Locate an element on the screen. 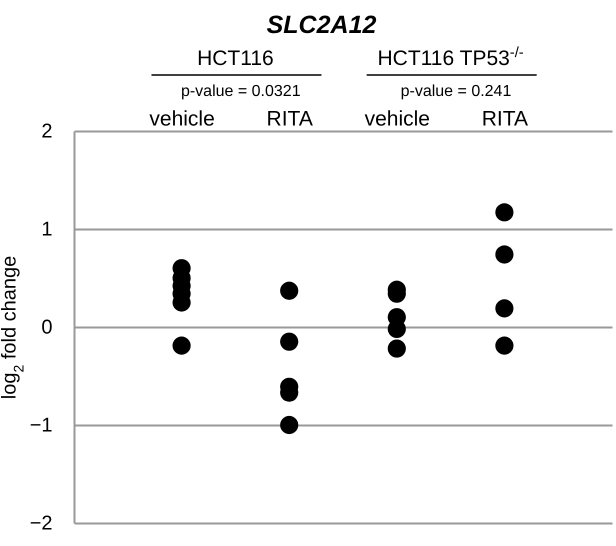 Image resolution: width=616 pixels, height=546 pixels. chart-title: SLC2A12 is located at coordinates (321, 25).